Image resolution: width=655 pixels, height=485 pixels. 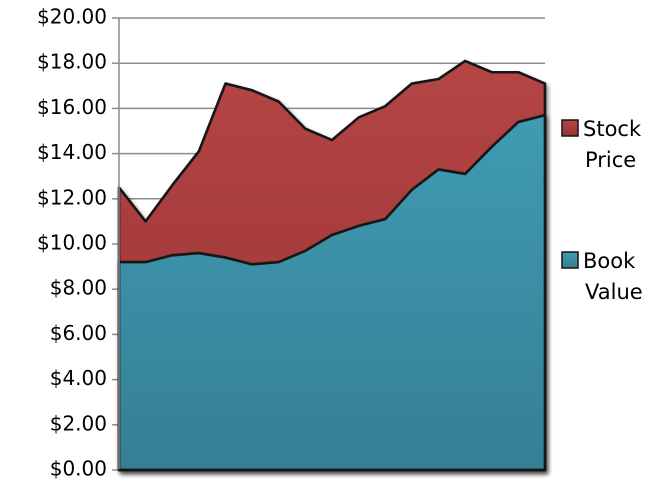 I want to click on y-tick-label: $18.00, so click(x=72, y=62).